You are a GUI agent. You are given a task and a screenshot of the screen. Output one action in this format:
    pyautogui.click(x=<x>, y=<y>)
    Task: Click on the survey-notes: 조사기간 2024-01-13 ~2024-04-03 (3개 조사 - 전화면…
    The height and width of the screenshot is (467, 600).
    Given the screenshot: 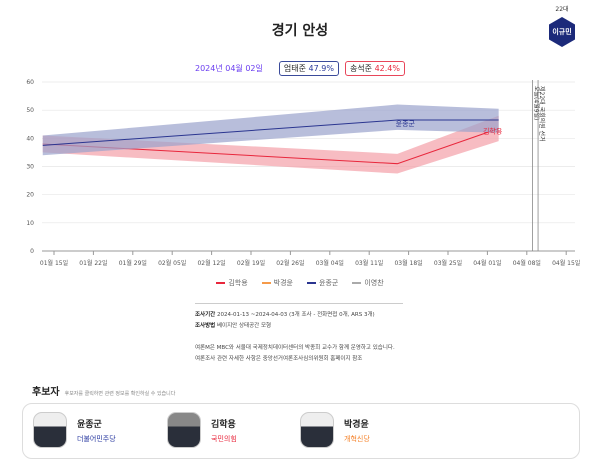 What is the action you would take?
    pyautogui.click(x=299, y=334)
    